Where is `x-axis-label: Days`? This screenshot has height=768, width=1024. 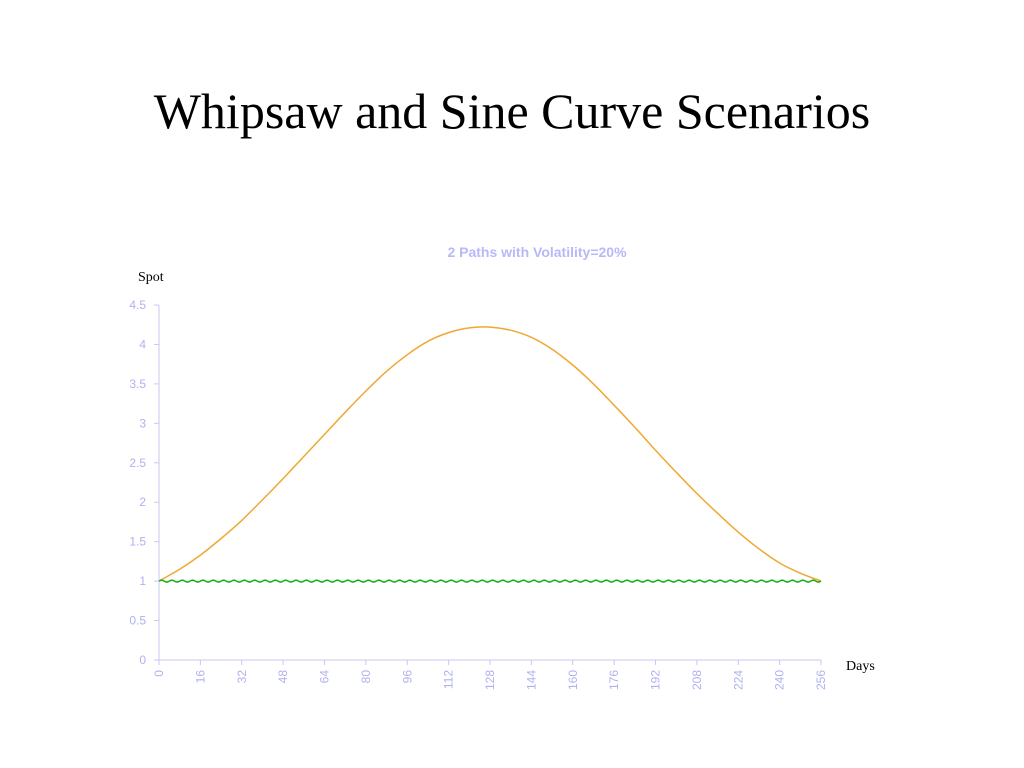
x-axis-label: Days is located at coordinates (860, 666).